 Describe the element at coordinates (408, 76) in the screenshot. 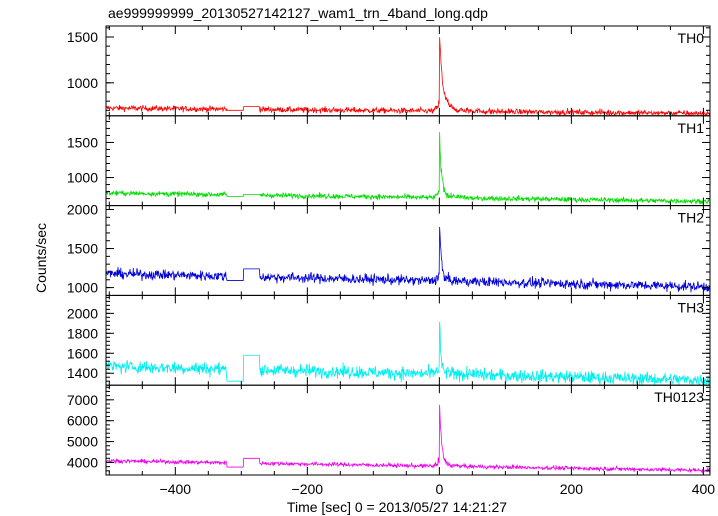

I see `series-line-th0` at that location.